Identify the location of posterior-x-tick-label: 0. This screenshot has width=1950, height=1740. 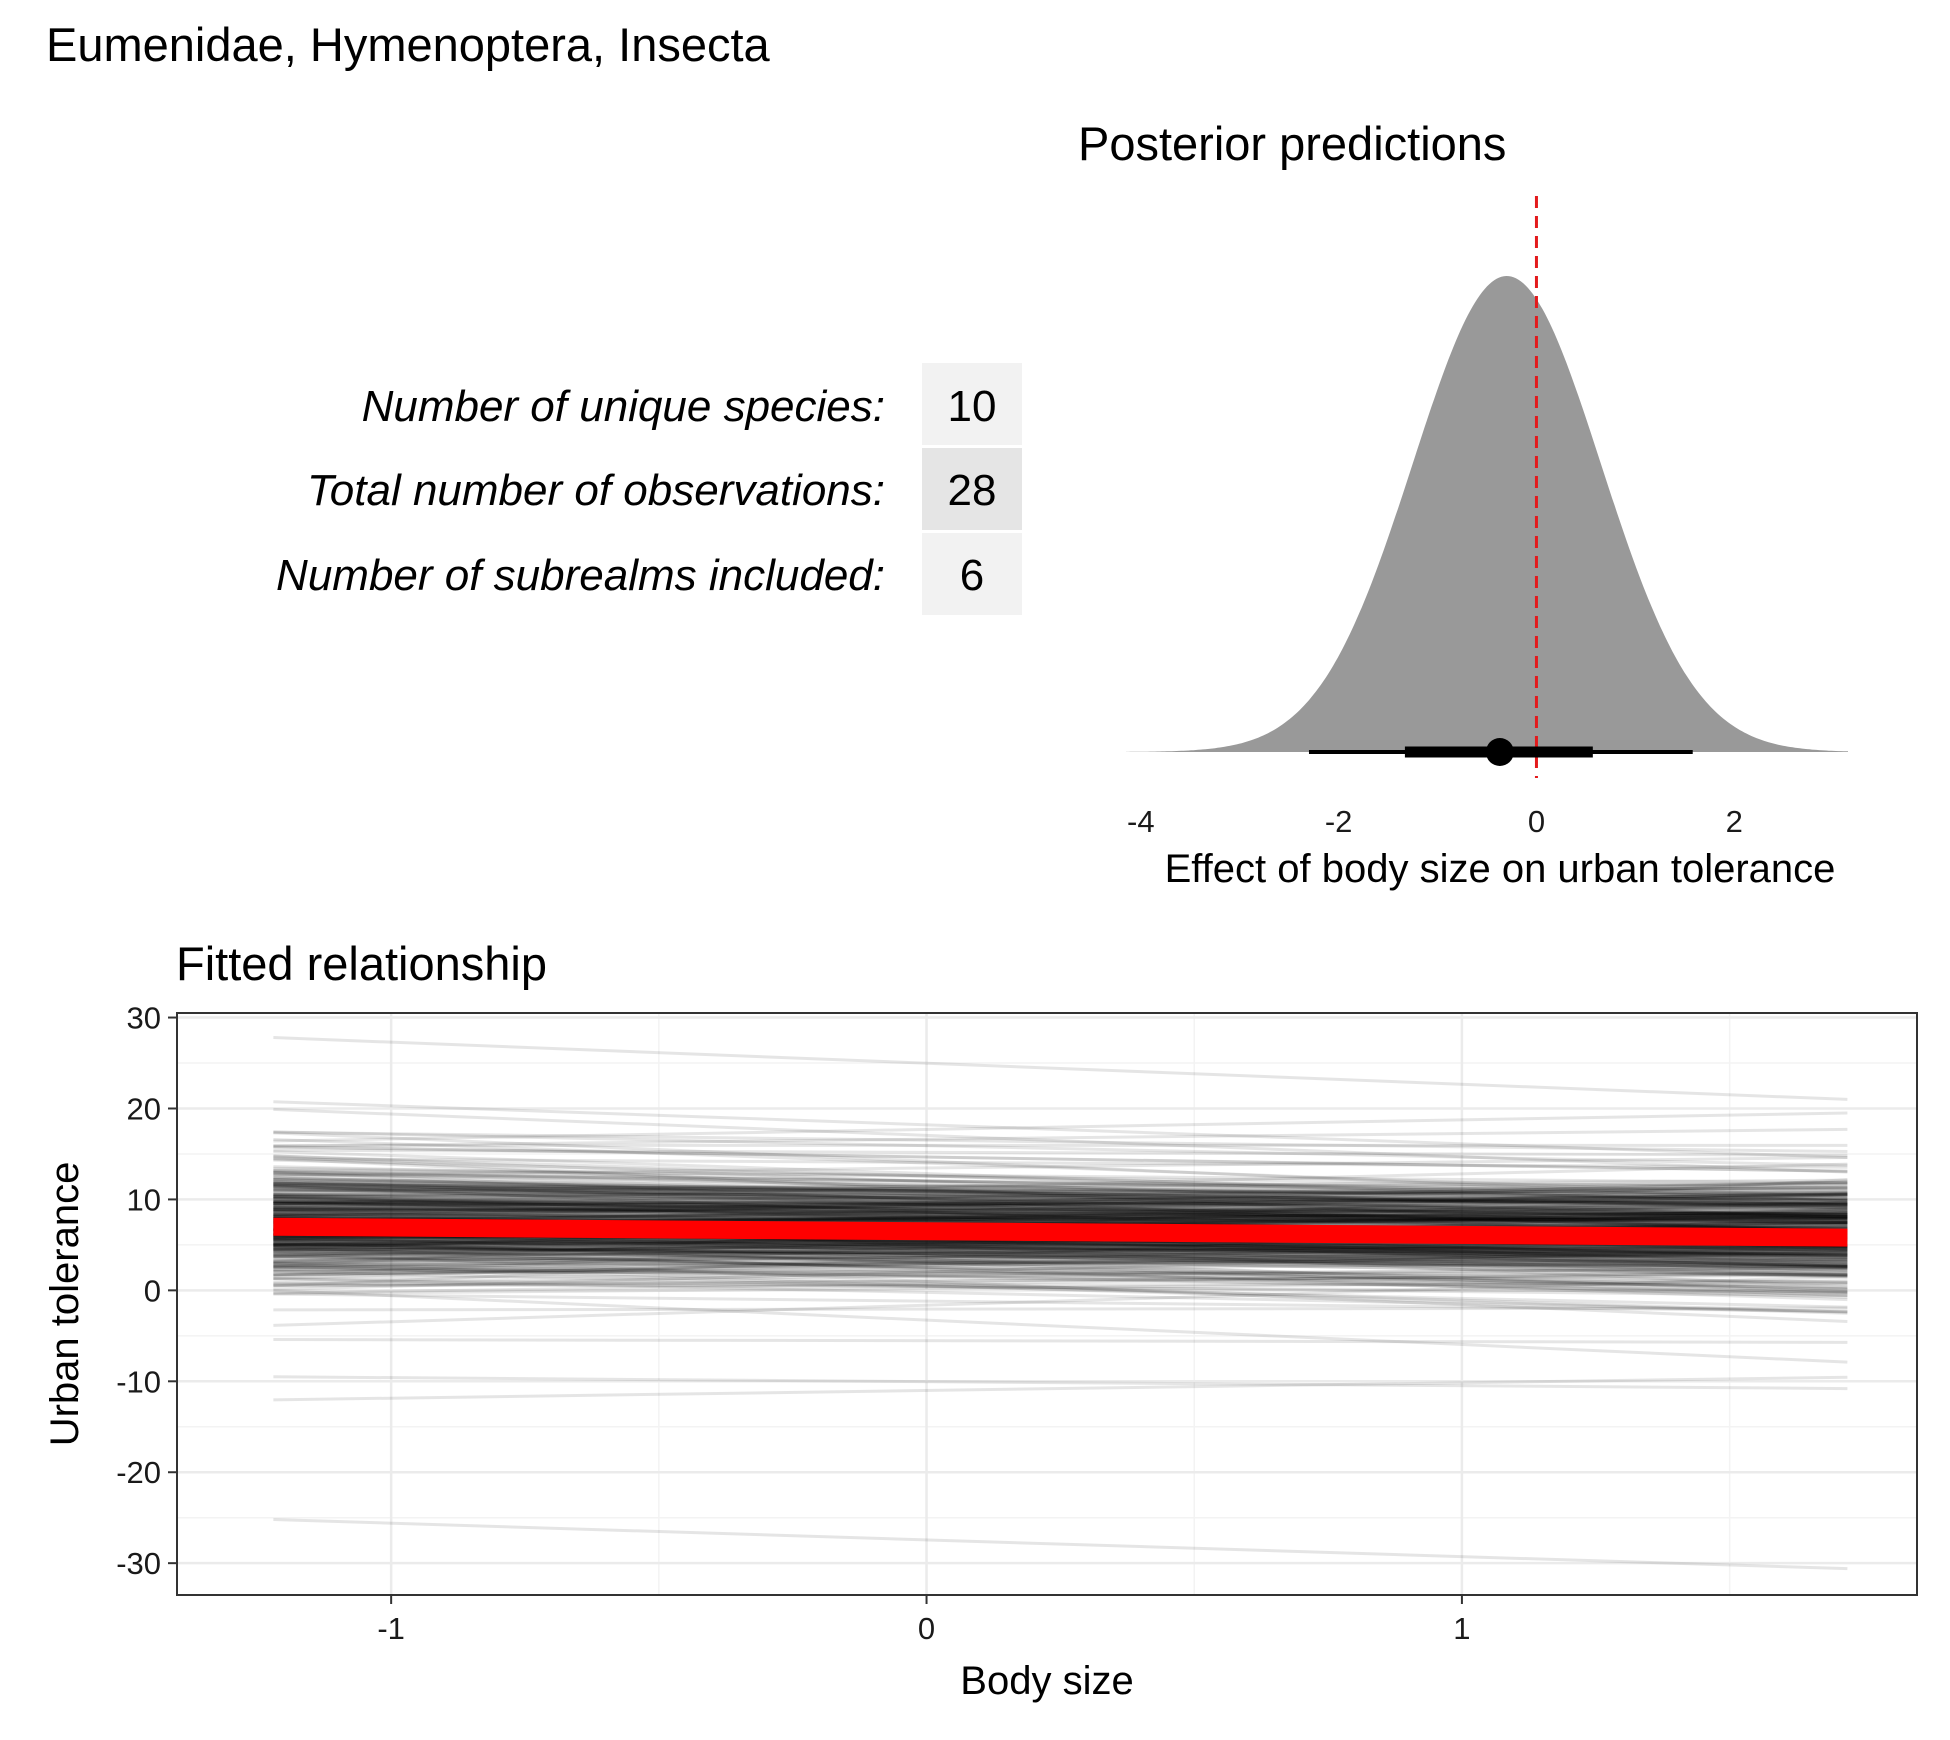
(1536, 821).